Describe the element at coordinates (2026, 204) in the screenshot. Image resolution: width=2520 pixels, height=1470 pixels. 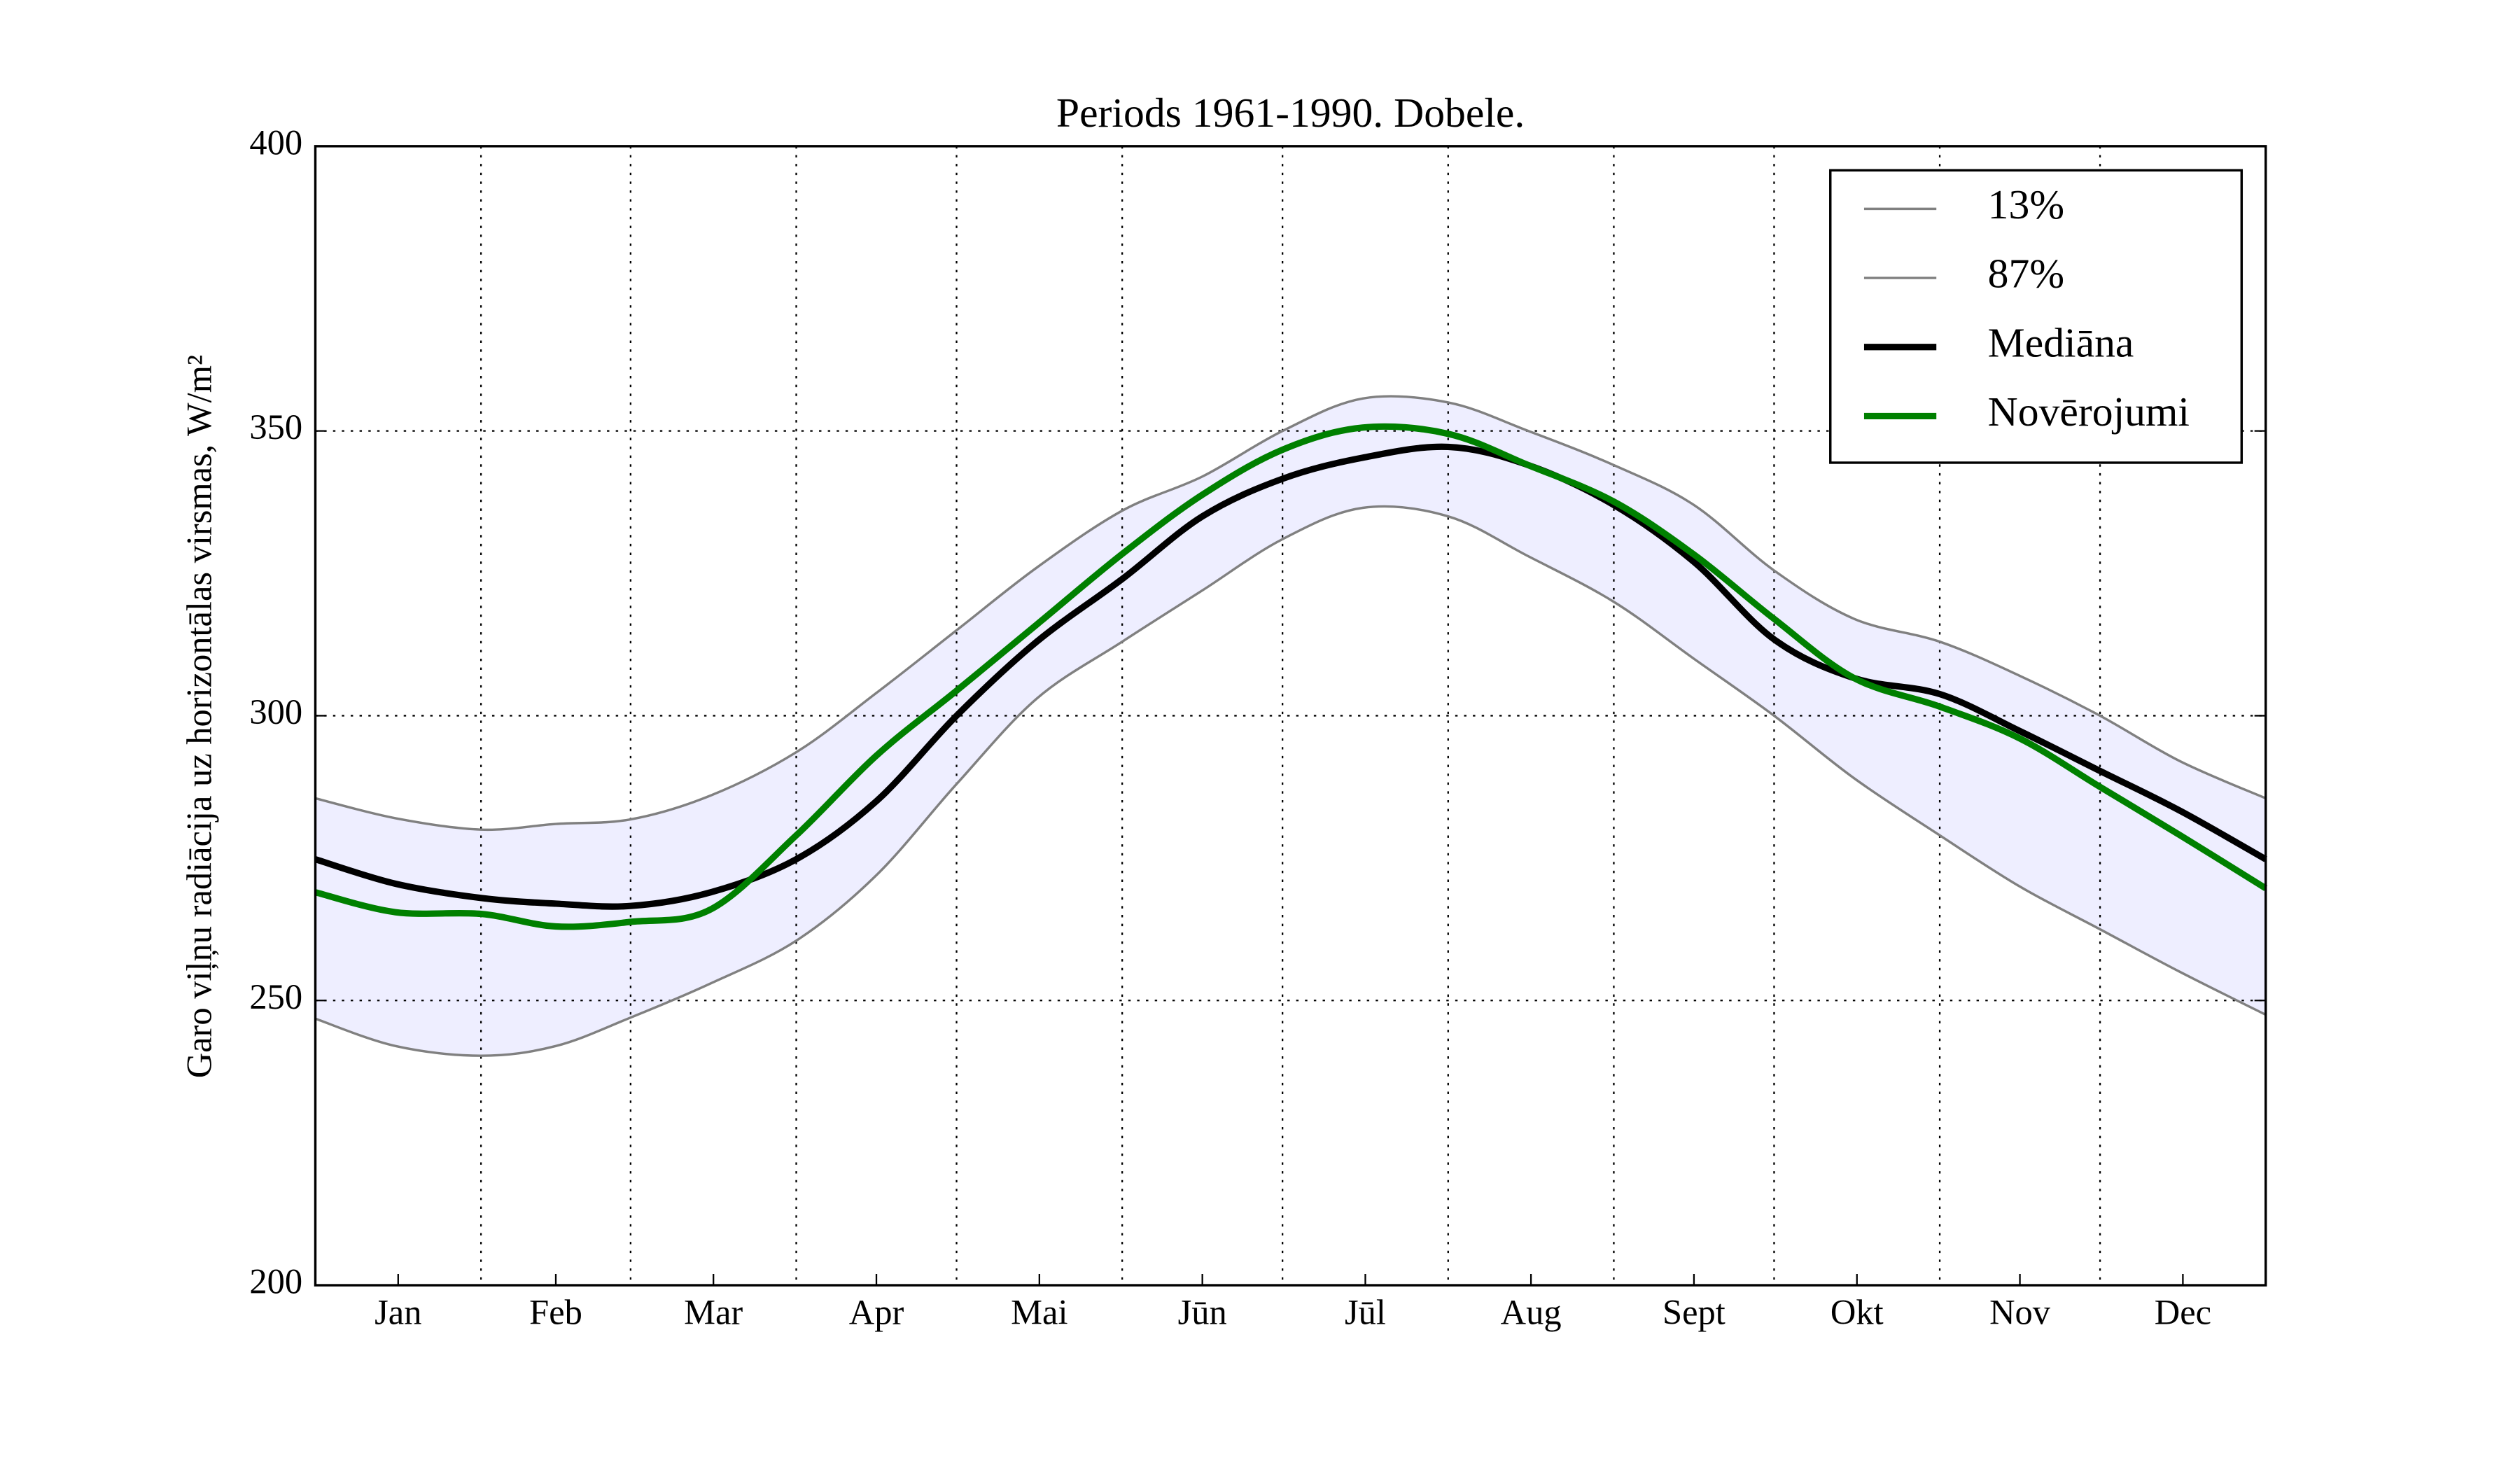
I see `legend-label: 13%` at that location.